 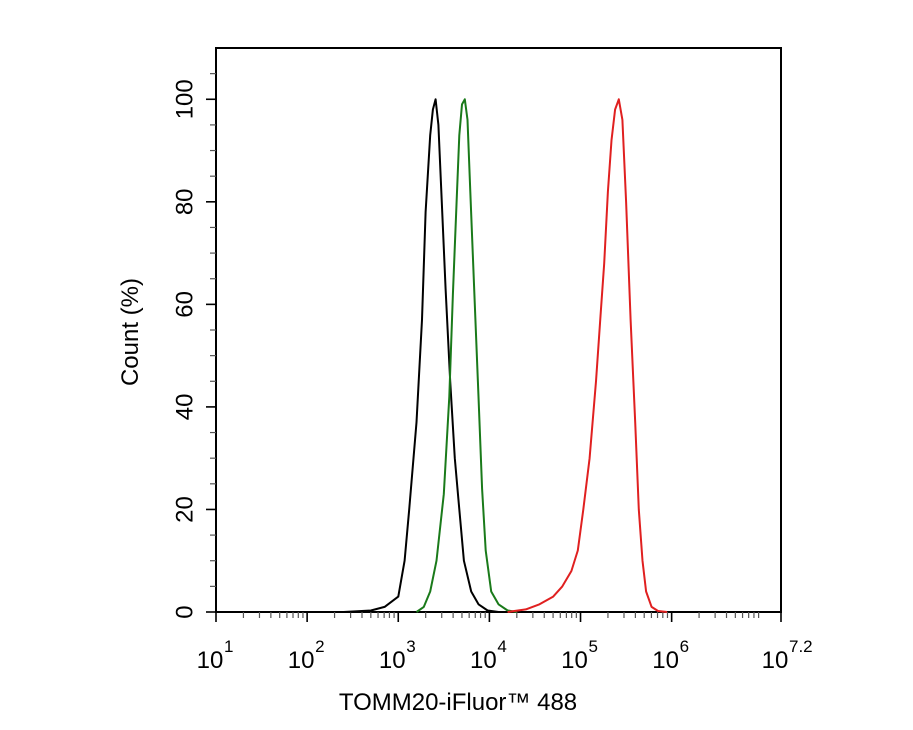 I want to click on x-tick-exponent: 3, so click(x=410, y=646).